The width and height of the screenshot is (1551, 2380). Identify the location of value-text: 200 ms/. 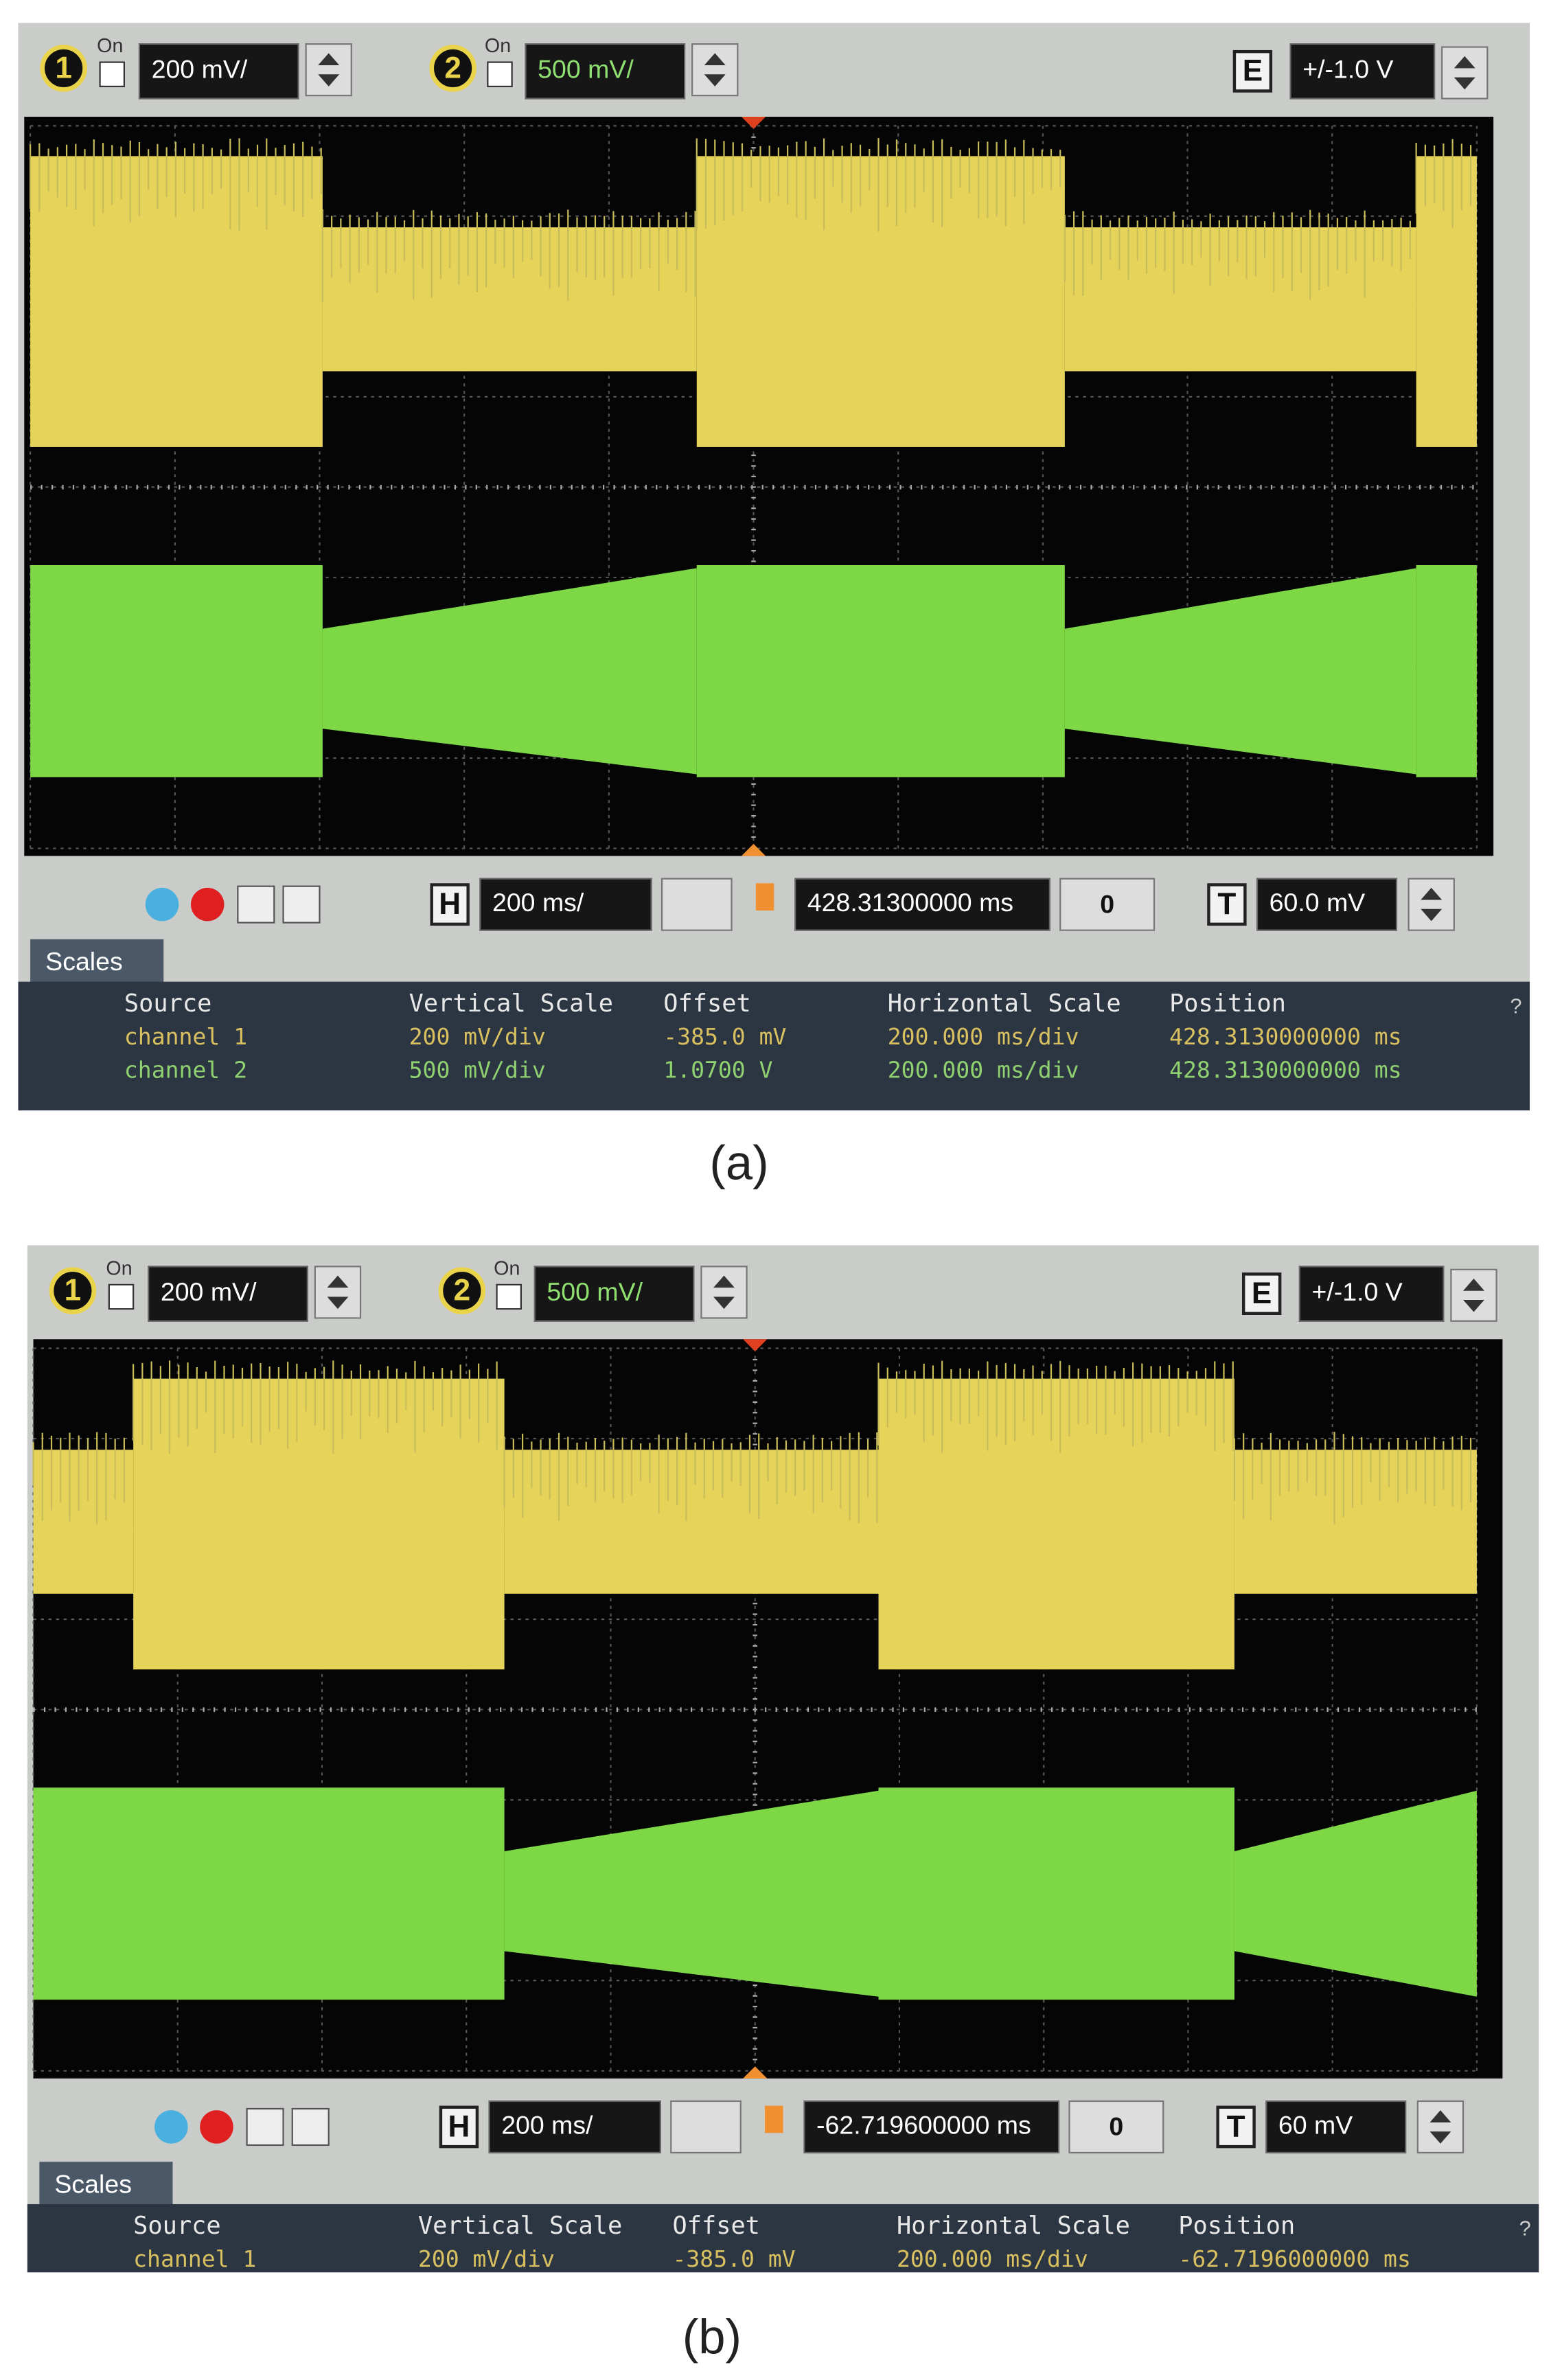
(547, 2124).